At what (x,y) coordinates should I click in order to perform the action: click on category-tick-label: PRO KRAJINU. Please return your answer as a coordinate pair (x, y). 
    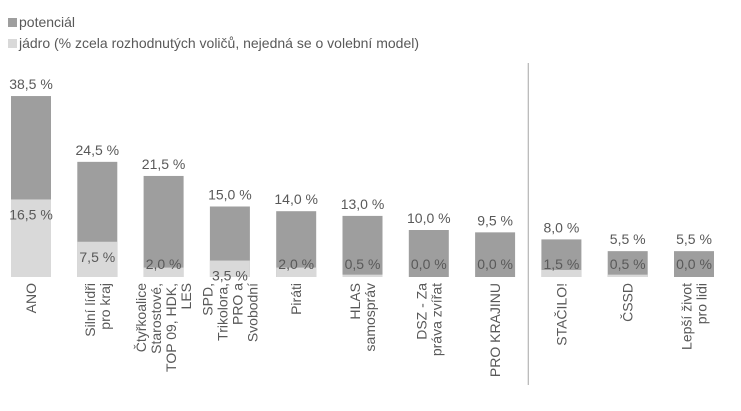
    Looking at the image, I should click on (495, 330).